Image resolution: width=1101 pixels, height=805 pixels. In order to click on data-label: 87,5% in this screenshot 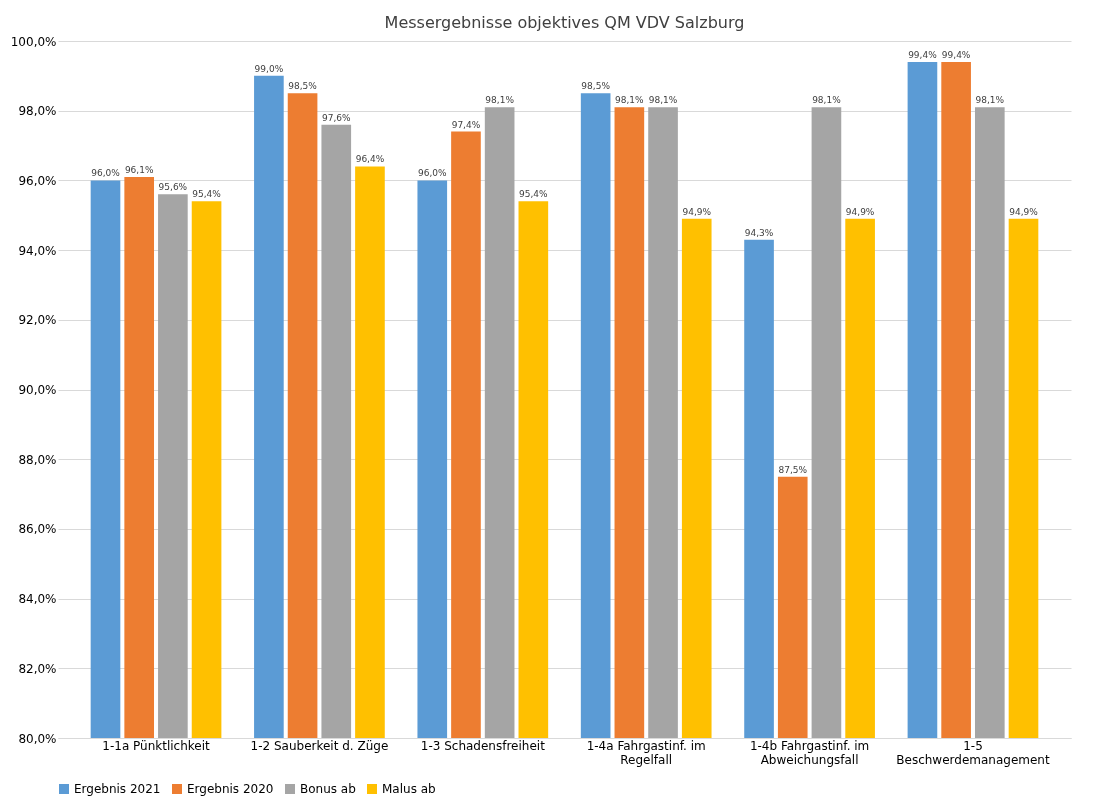, I will do `click(793, 469)`.